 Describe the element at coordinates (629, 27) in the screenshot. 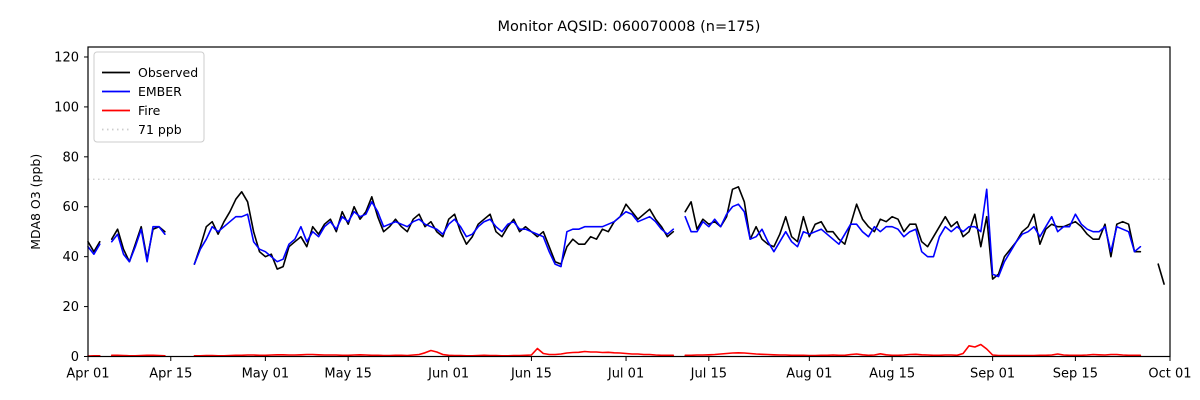

I see `chart-title: Monitor AQSID: 060070008 (n=175)` at that location.